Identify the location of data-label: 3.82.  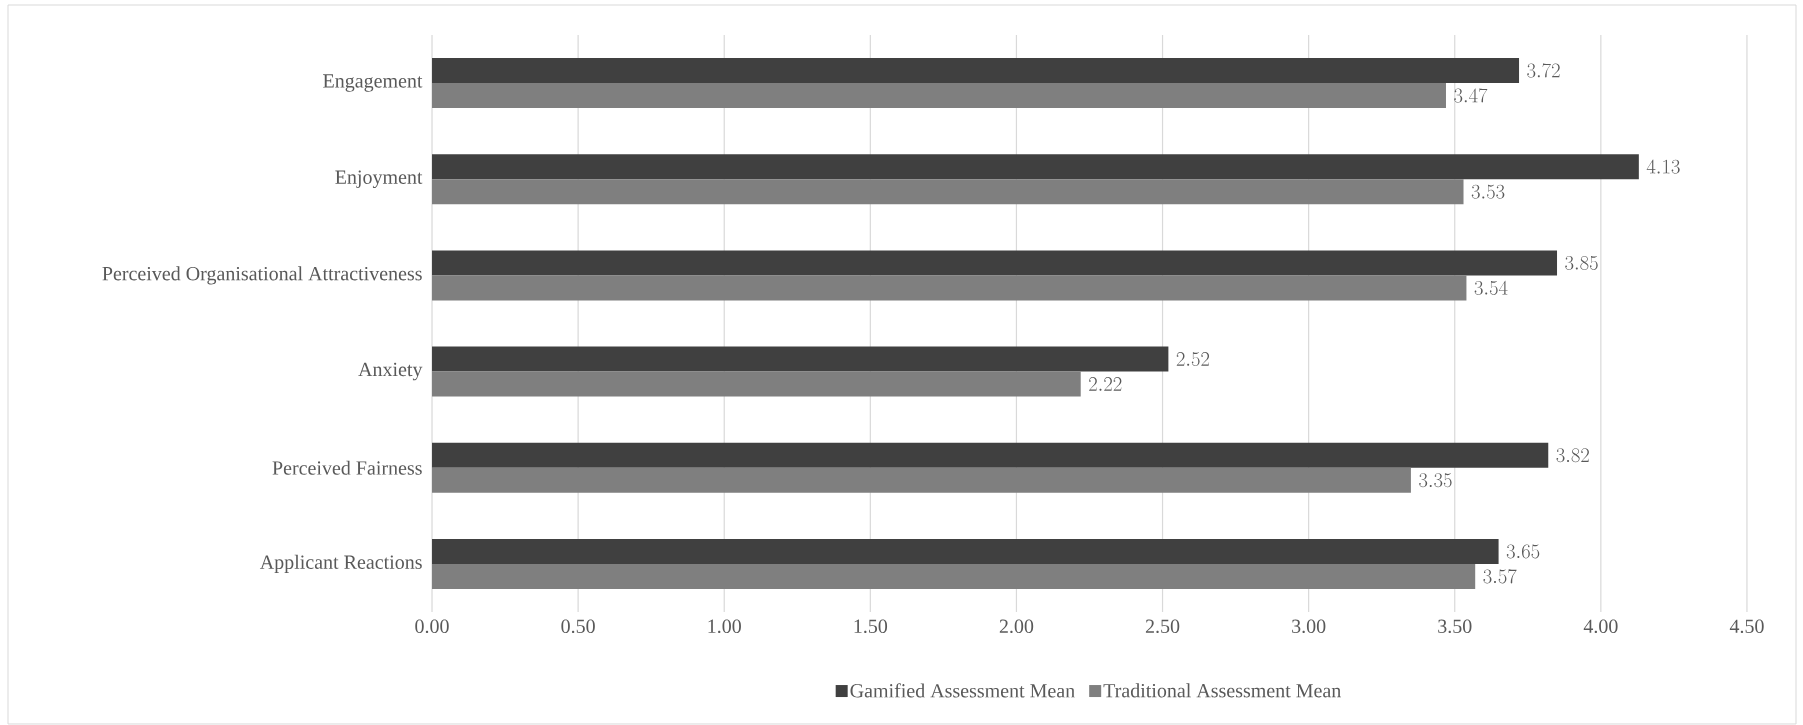
(1572, 455).